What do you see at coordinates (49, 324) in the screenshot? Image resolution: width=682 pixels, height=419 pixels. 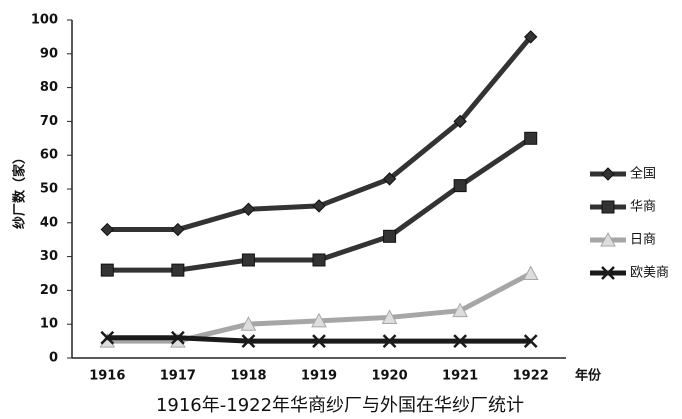 I see `y-tick-label: 10` at bounding box center [49, 324].